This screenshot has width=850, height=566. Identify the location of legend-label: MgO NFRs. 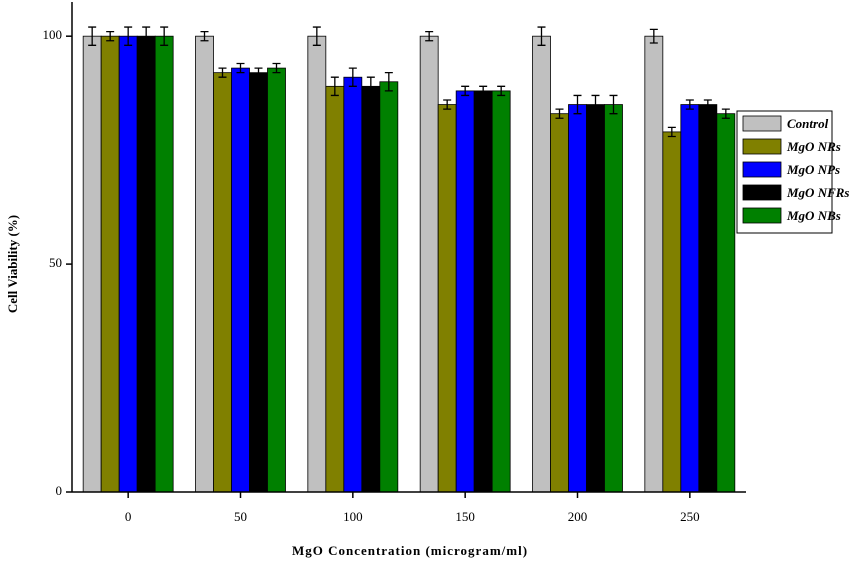
(818, 192).